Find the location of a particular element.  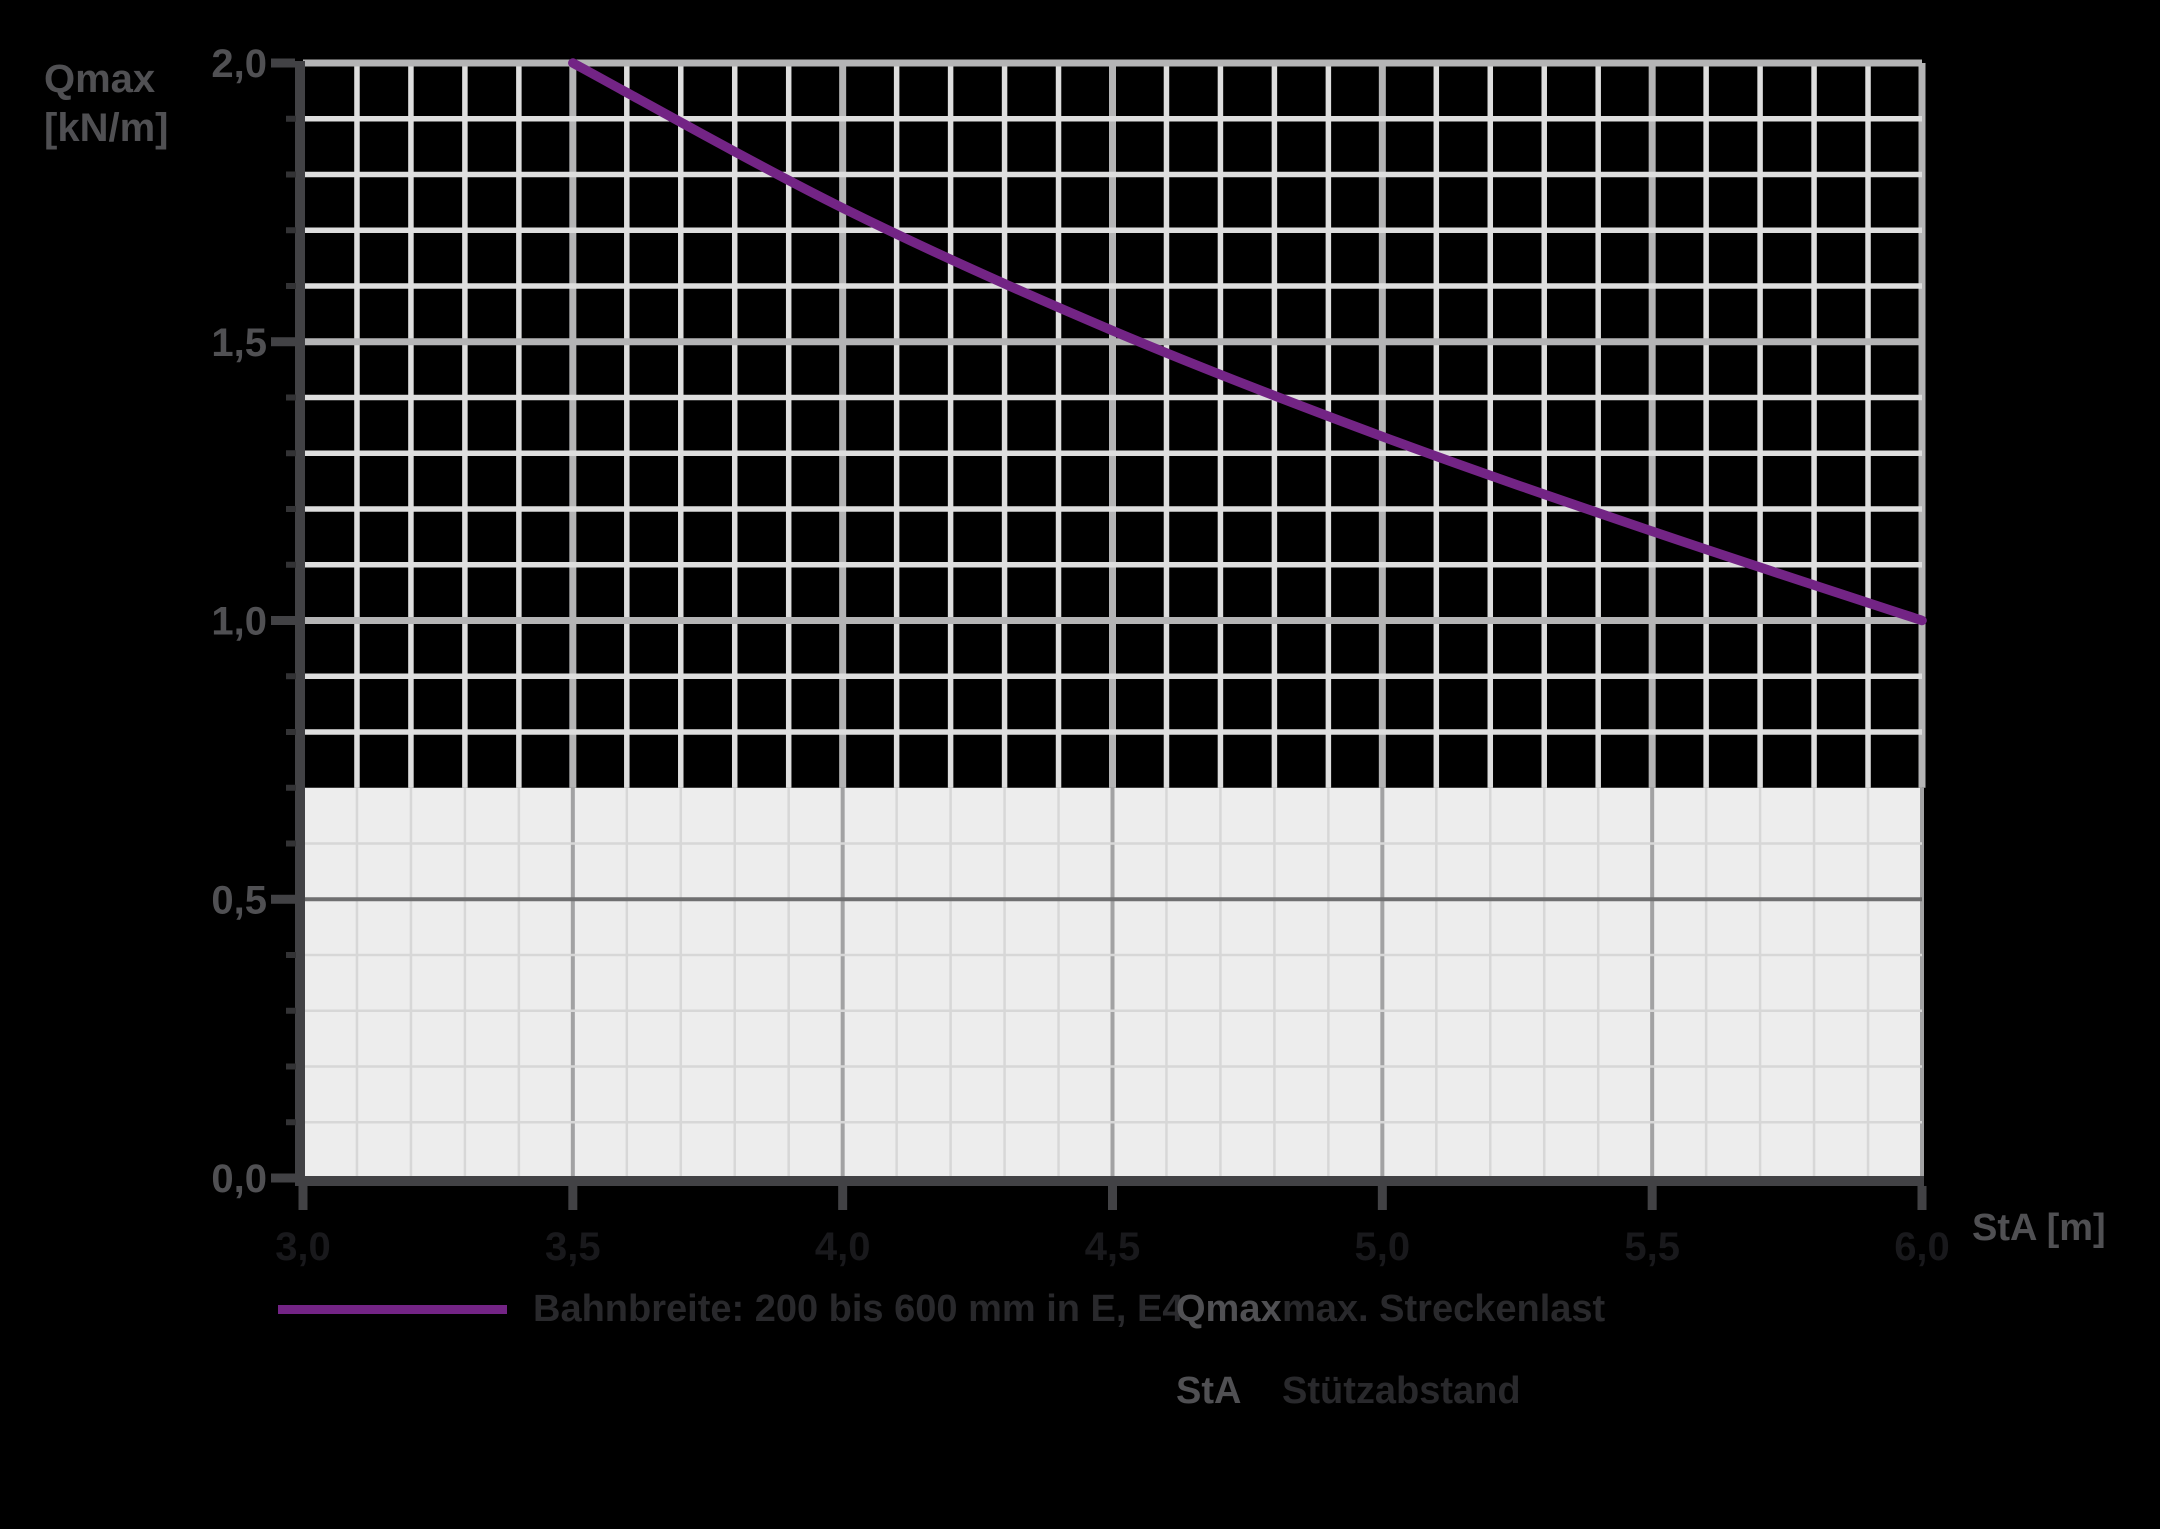

legend-line-swatch is located at coordinates (392, 1309).